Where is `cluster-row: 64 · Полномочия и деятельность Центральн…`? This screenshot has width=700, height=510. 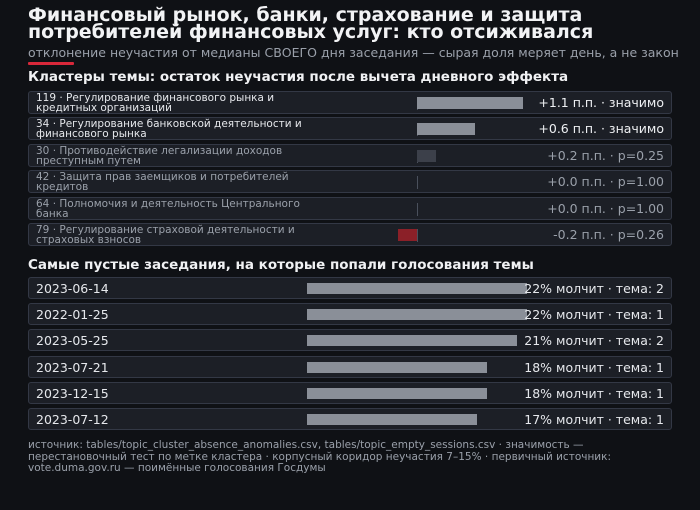
cluster-row: 64 · Полномочия и деятельность Центральн… is located at coordinates (350, 208).